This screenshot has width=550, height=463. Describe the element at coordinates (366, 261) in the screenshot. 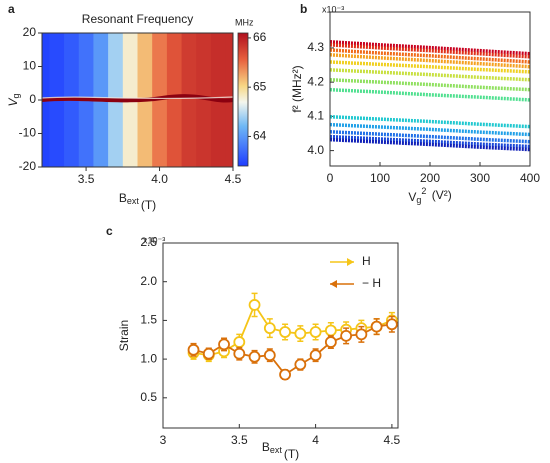

I see `legend-label: H` at that location.